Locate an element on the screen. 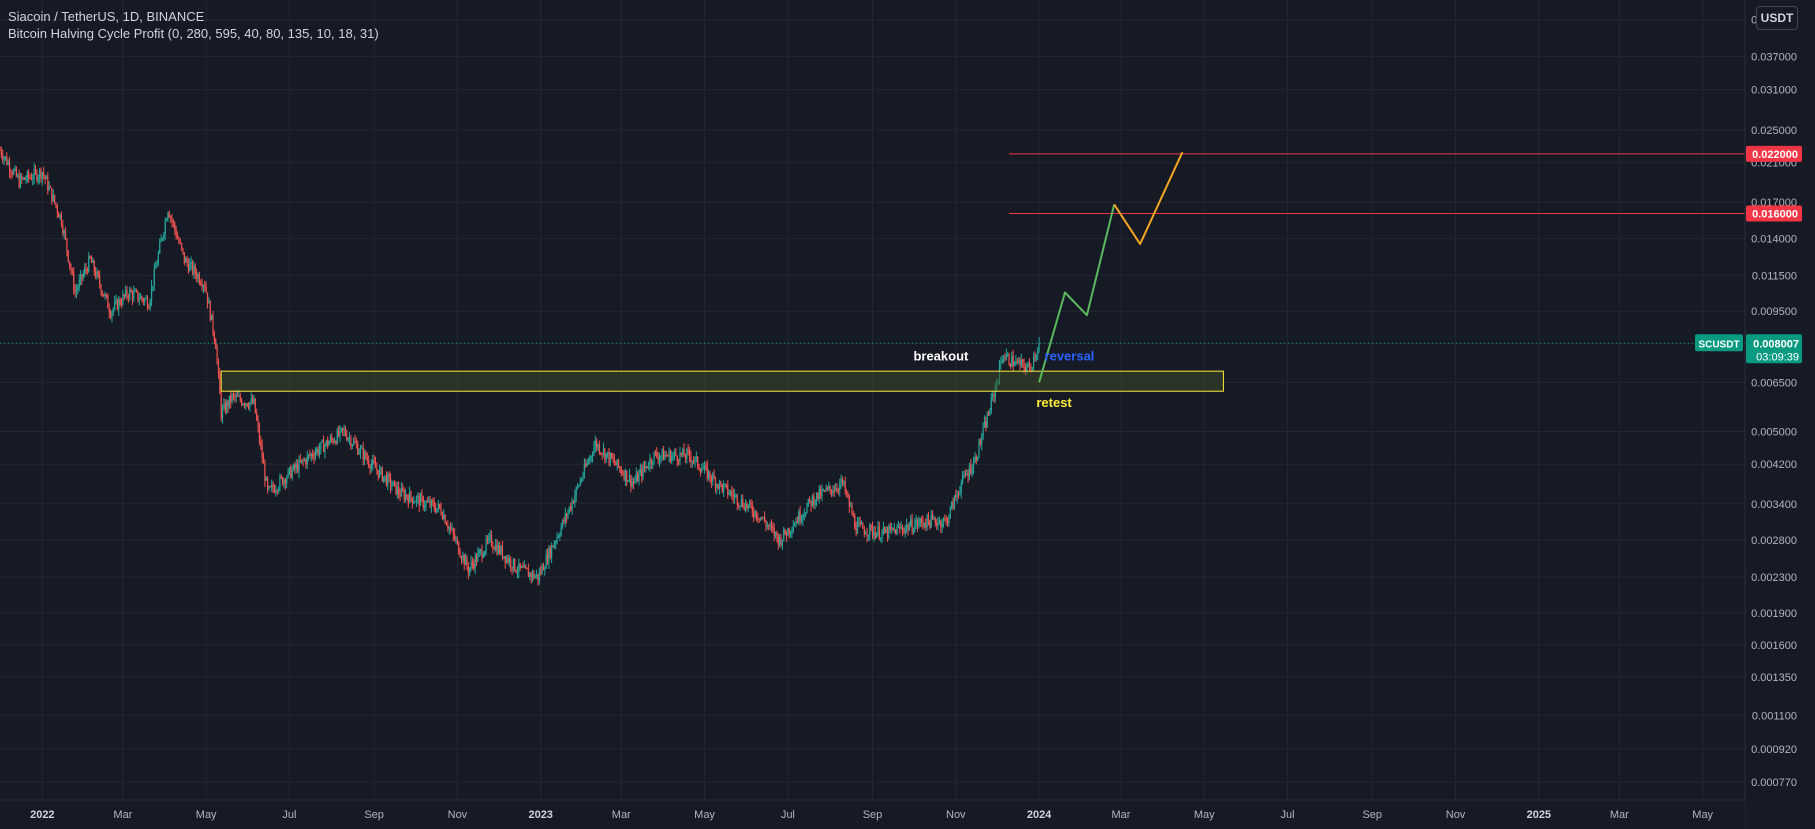  annotation-retest: retest is located at coordinates (1054, 402).